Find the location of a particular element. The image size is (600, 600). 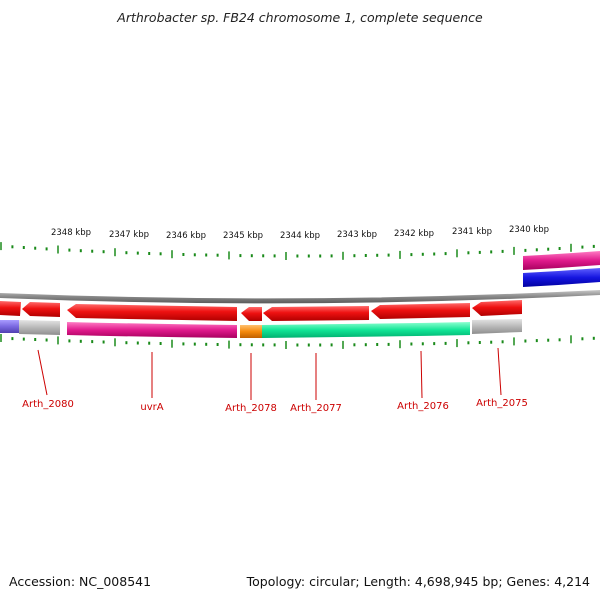

outer-feature-tracks is located at coordinates (561, 269).